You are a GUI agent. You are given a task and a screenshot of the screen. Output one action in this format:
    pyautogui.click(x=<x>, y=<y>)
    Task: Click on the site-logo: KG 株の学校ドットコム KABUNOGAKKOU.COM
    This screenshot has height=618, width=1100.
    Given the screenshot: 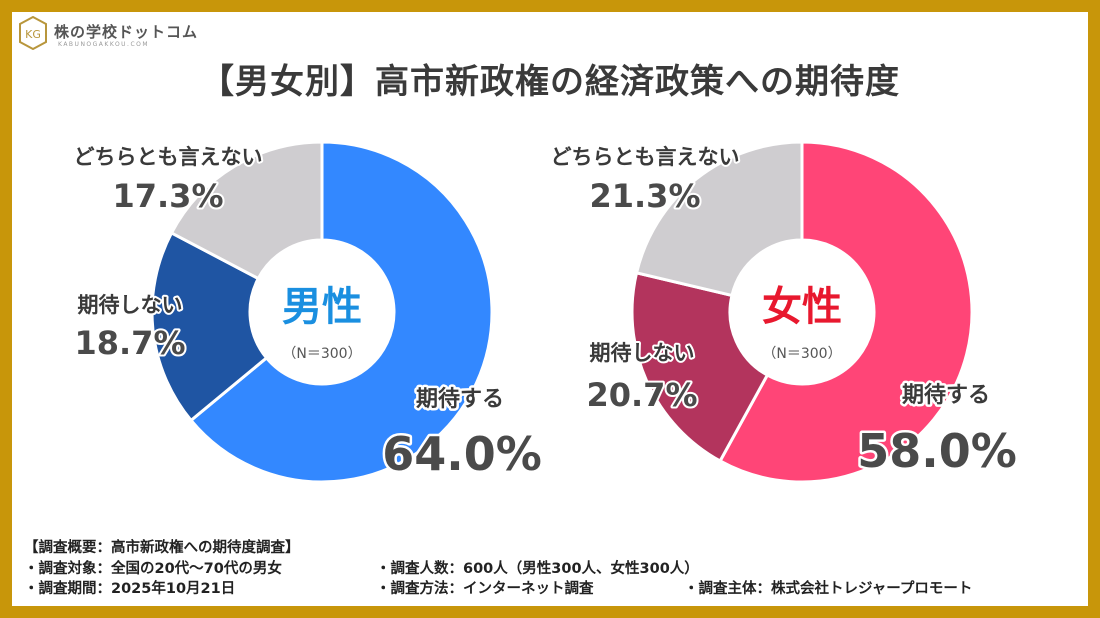 What is the action you would take?
    pyautogui.click(x=118, y=36)
    